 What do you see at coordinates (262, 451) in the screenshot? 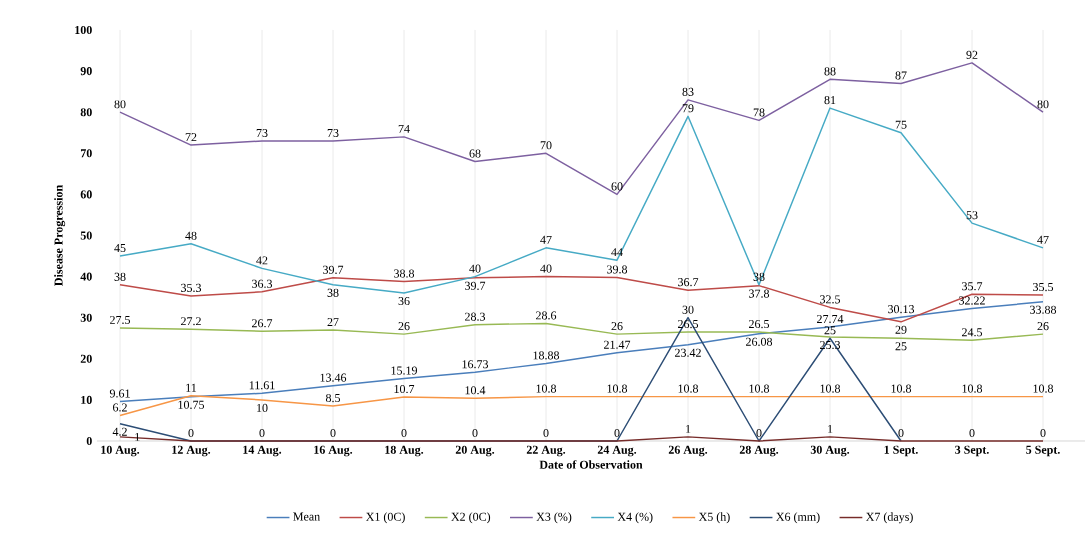
I see `x-tick-label: 14 Aug.` at bounding box center [262, 451].